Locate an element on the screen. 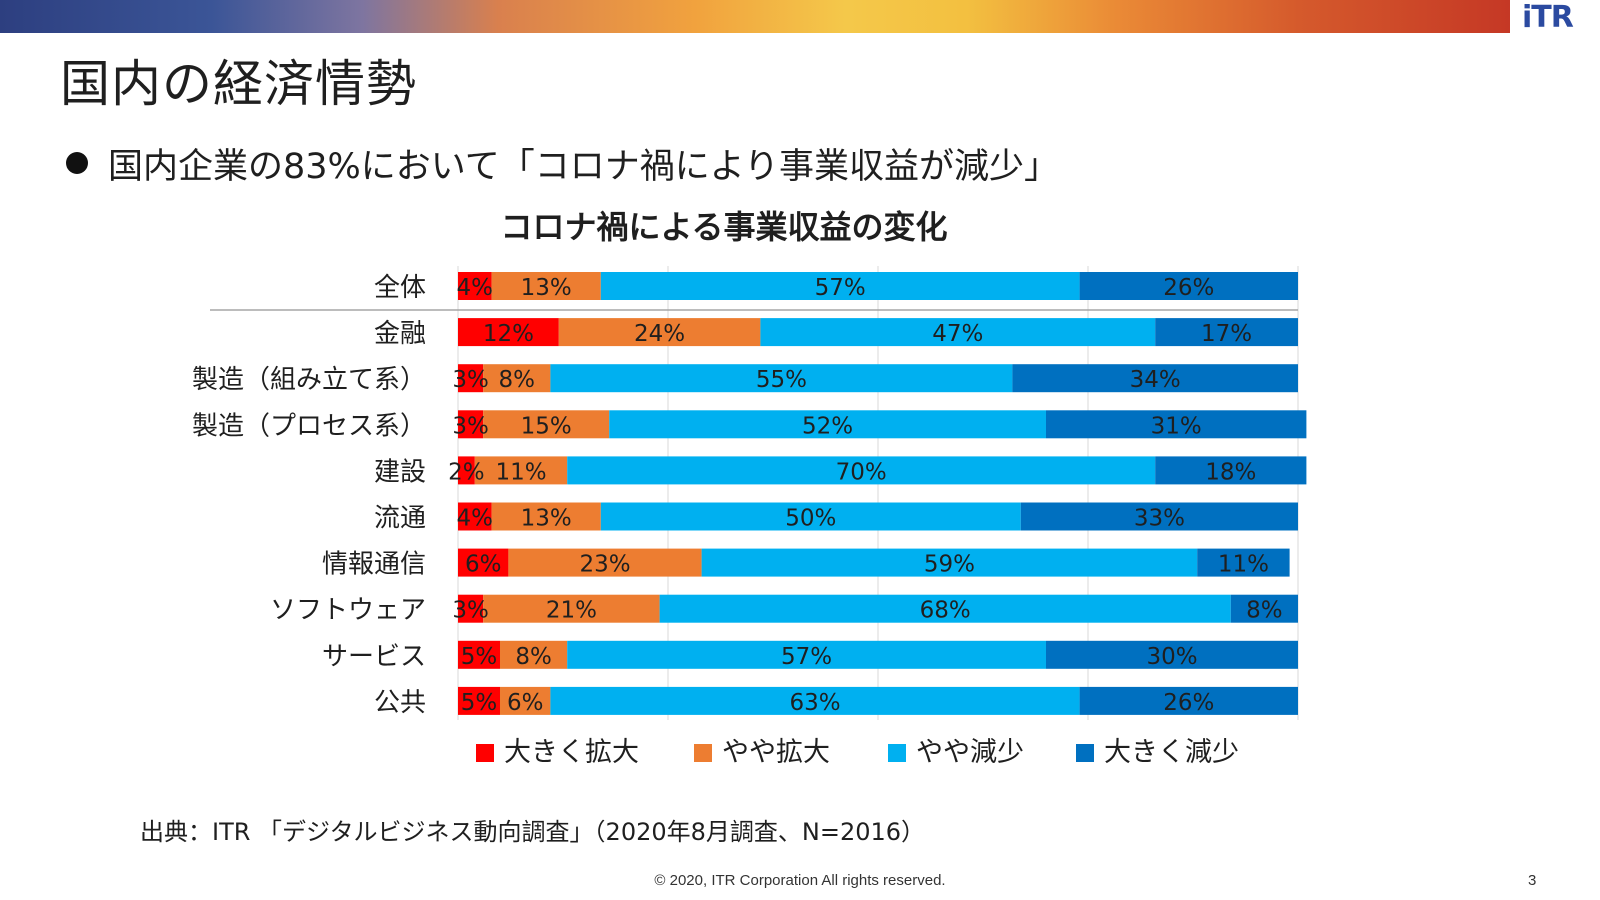  data-label: 31% is located at coordinates (1176, 426).